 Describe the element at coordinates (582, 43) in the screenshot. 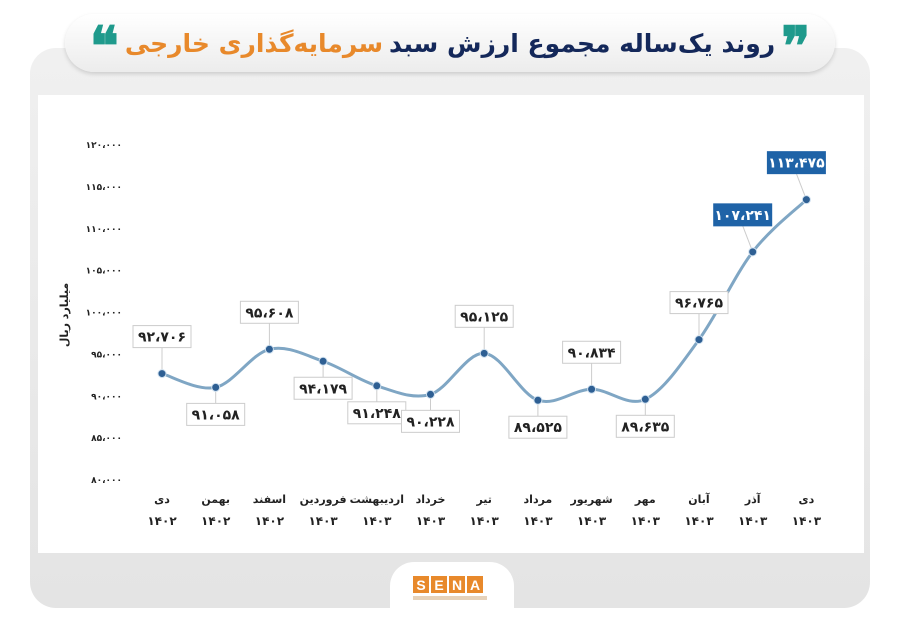

I see `title-main: روند یک‌ساله مجموع ارزش سبد` at that location.